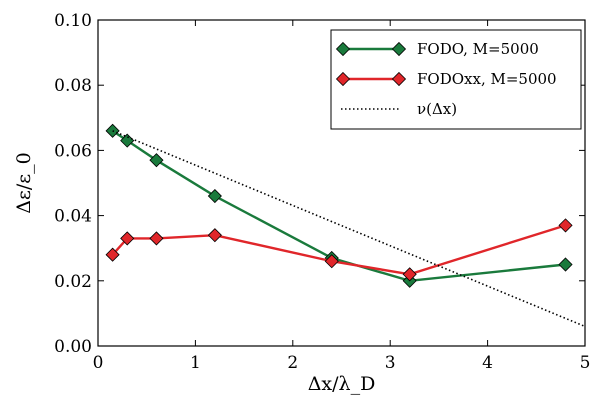  What do you see at coordinates (73, 347) in the screenshot?
I see `y-tick-label: 0.00` at bounding box center [73, 347].